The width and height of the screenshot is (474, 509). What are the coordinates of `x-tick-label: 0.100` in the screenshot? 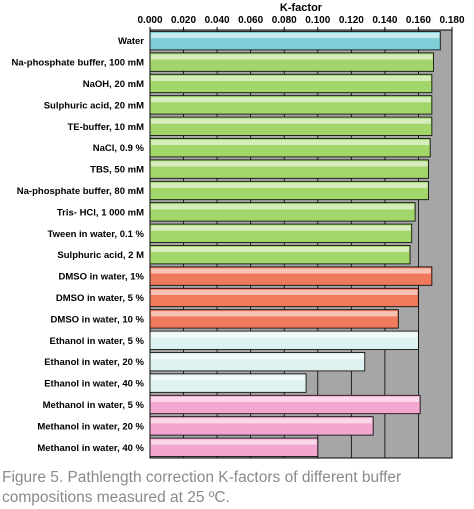 It's located at (317, 20).